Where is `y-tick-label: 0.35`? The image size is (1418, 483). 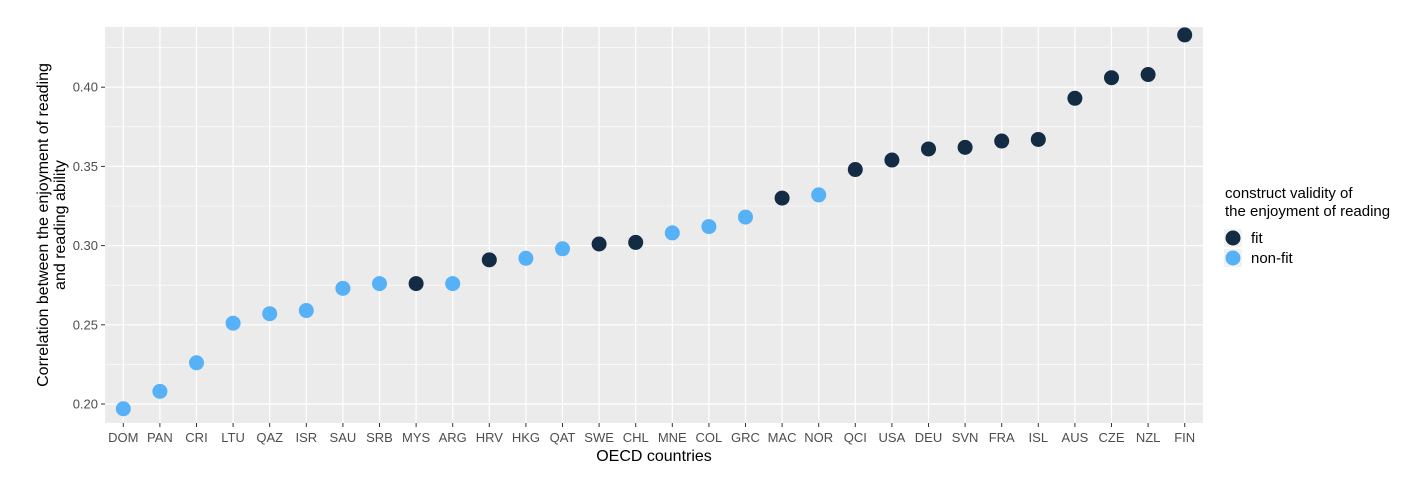
y-tick-label: 0.35 is located at coordinates (85, 166).